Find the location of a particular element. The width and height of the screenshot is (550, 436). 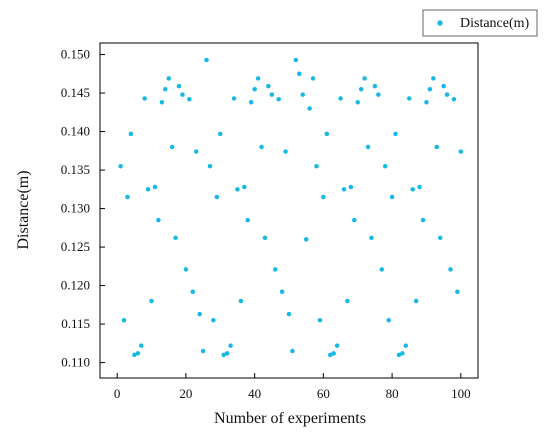

legend-marker is located at coordinates (440, 23).